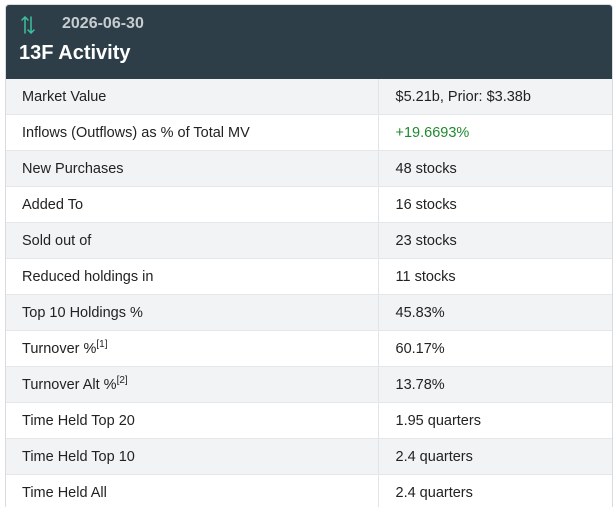  I want to click on table-row: Market Value $5.21b, Prior: $3.38b, so click(309, 97).